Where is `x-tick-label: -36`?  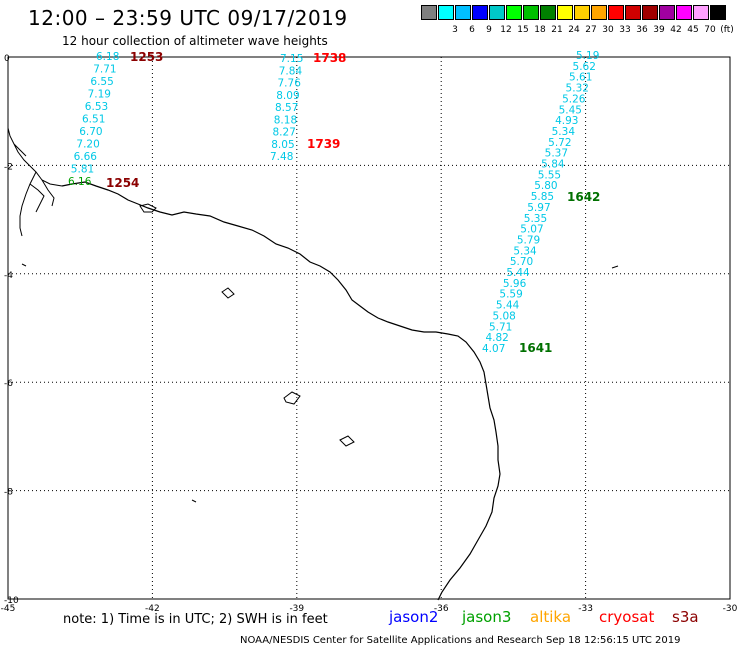 x-tick-label: -36 is located at coordinates (441, 609).